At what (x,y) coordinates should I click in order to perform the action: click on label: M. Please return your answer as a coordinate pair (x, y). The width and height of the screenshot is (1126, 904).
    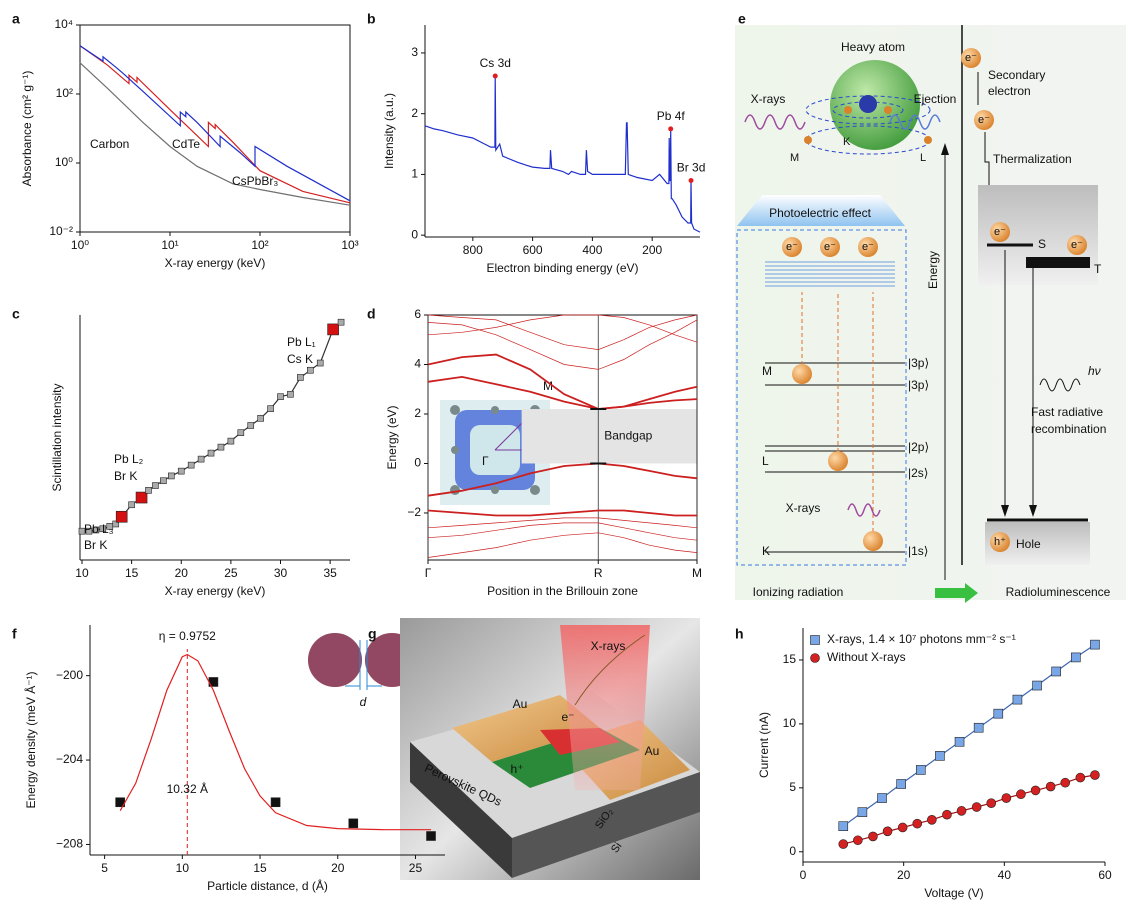
    Looking at the image, I should click on (794, 158).